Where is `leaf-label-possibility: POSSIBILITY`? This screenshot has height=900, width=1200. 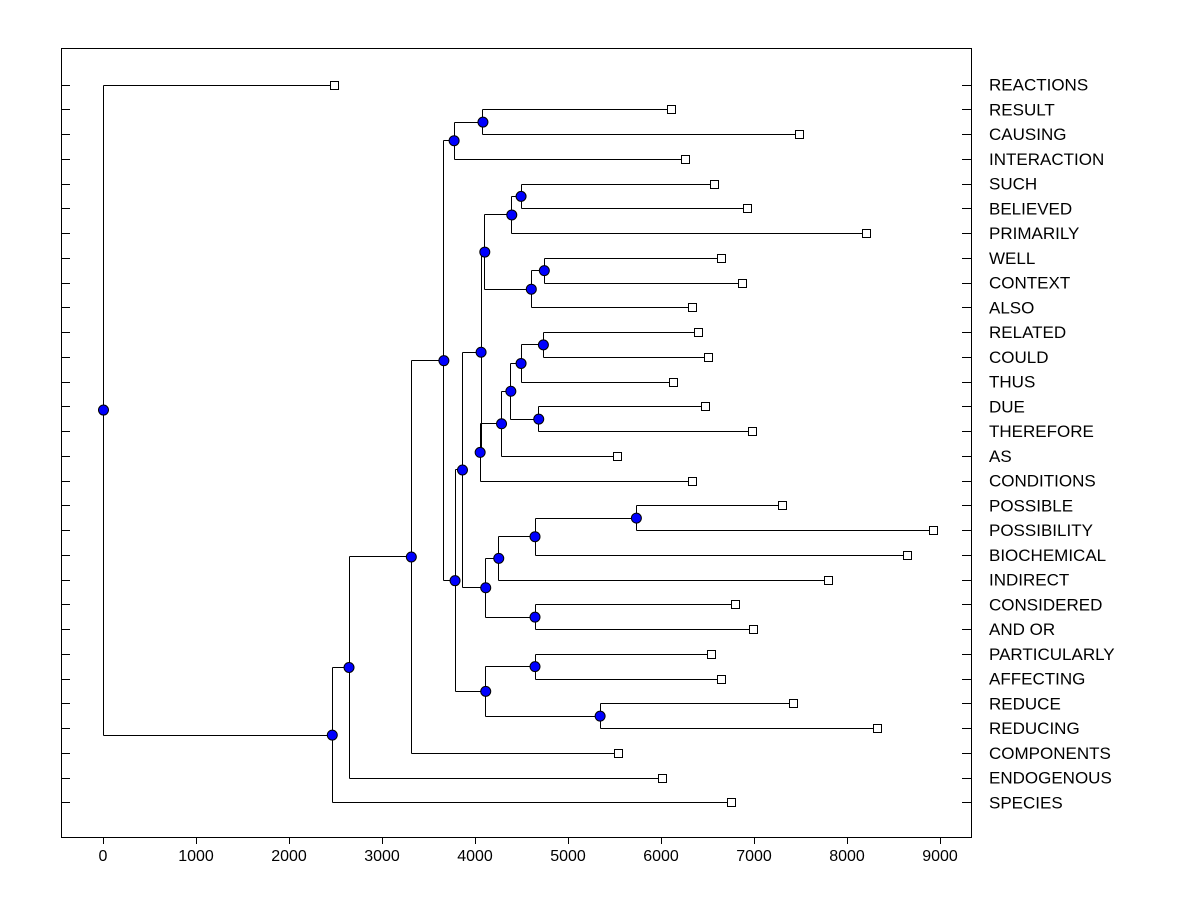 leaf-label-possibility: POSSIBILITY is located at coordinates (1041, 530).